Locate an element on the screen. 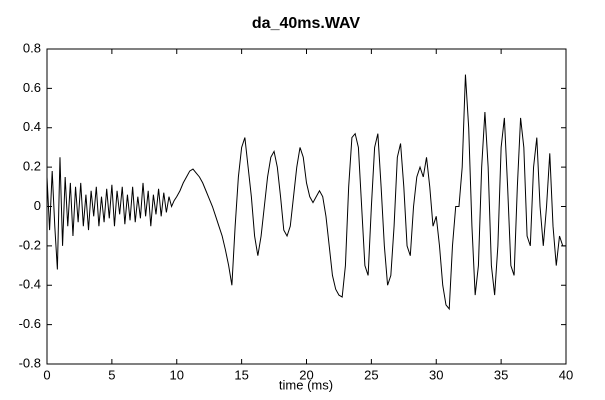 Image resolution: width=605 pixels, height=400 pixels. x-tick-label: 0 is located at coordinates (46, 374).